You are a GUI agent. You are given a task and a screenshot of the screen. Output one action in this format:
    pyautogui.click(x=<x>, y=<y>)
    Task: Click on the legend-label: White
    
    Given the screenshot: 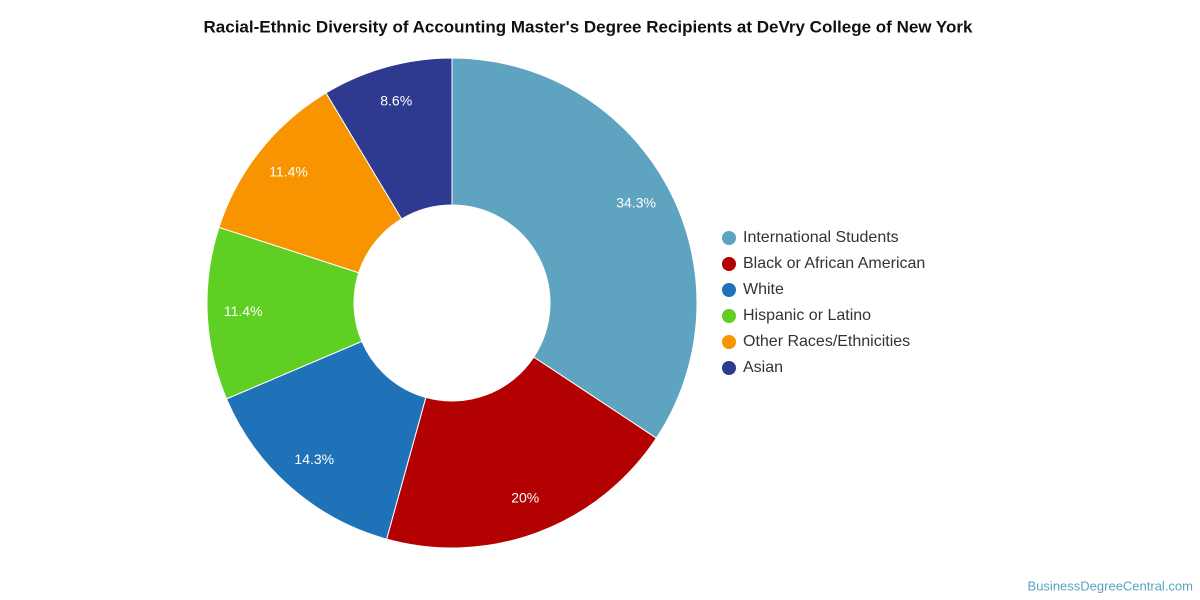 What is the action you would take?
    pyautogui.click(x=763, y=289)
    